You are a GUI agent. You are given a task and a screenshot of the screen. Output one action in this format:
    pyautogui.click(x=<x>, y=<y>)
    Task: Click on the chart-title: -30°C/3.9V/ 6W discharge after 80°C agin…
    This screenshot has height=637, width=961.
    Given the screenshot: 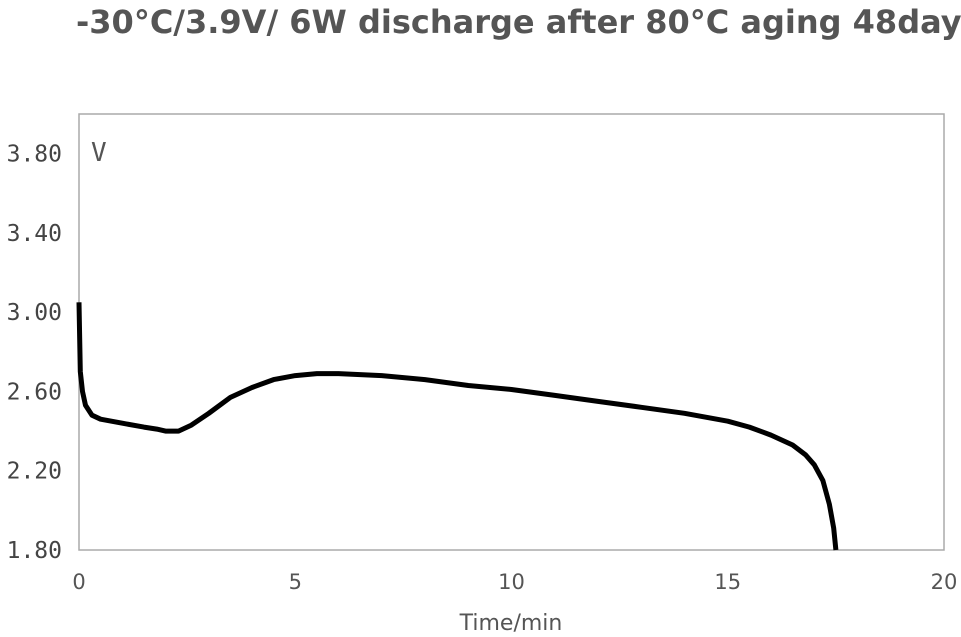 What is the action you would take?
    pyautogui.click(x=518, y=22)
    